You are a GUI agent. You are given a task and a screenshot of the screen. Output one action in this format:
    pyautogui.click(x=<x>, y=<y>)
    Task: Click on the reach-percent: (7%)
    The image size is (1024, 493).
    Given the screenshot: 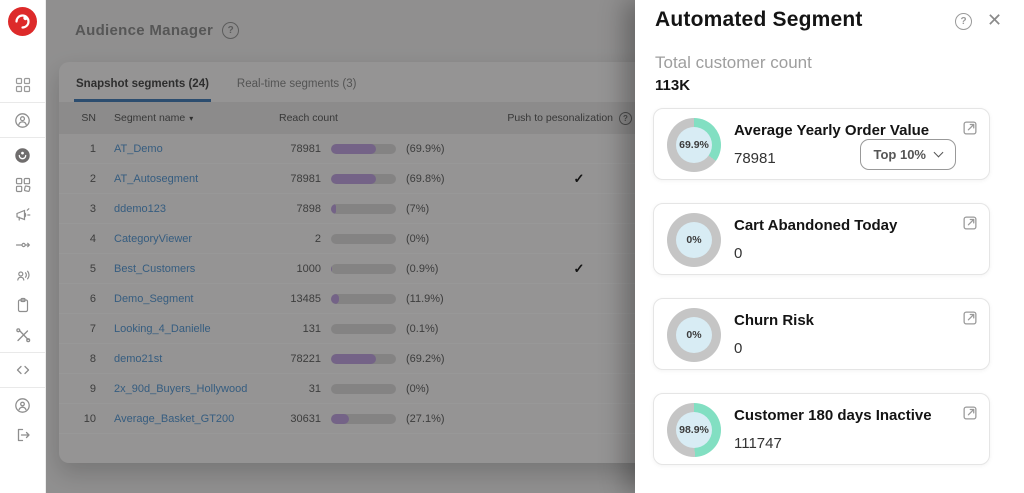 What is the action you would take?
    pyautogui.click(x=418, y=209)
    